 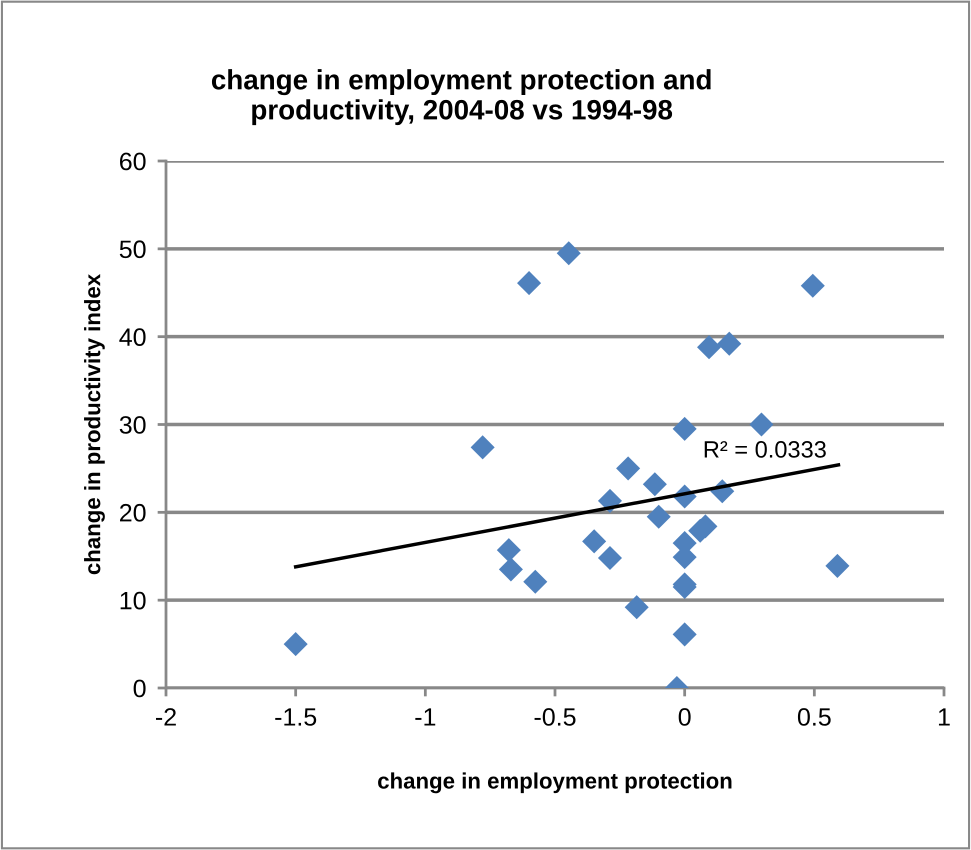 I want to click on y-tick-label: 20, so click(x=133, y=513).